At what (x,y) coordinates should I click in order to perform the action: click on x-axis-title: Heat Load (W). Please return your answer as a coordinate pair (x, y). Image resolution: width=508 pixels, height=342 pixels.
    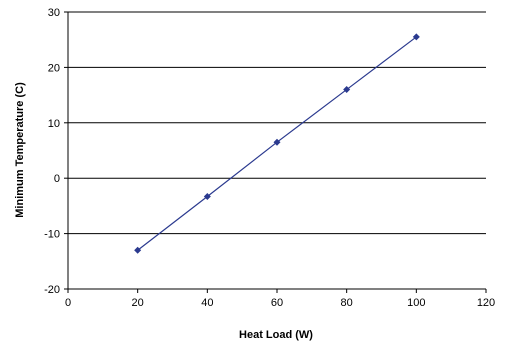
    Looking at the image, I should click on (276, 335).